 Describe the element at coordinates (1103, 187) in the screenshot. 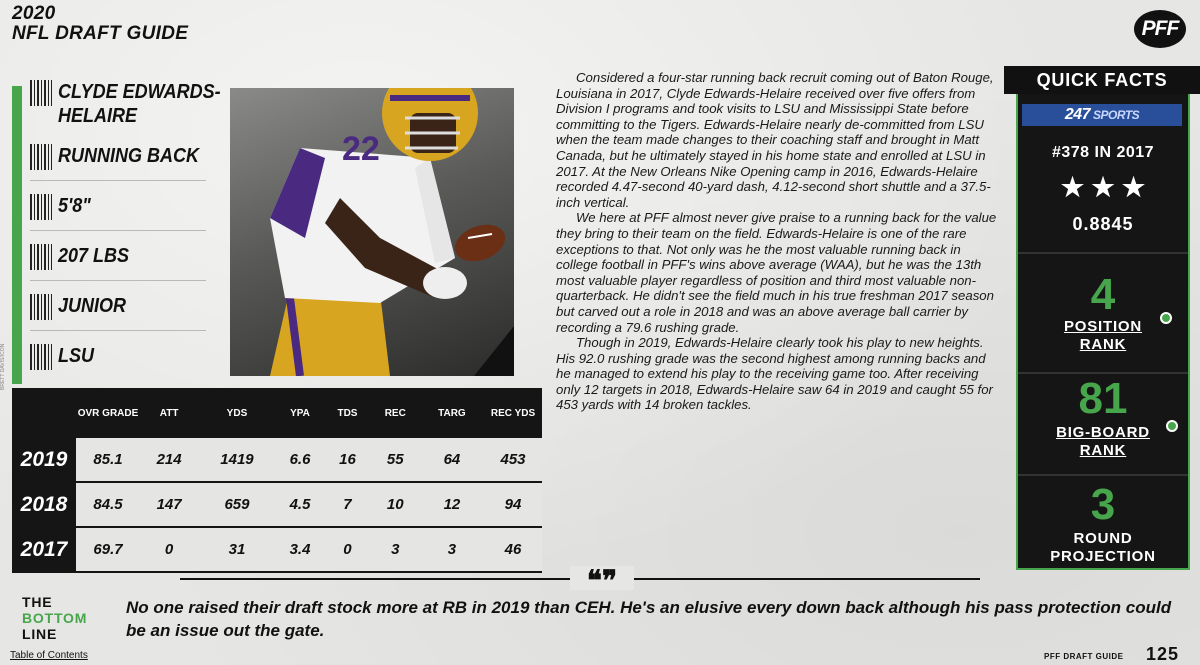

I see `star-rating-icon: ★ ★ ★` at that location.